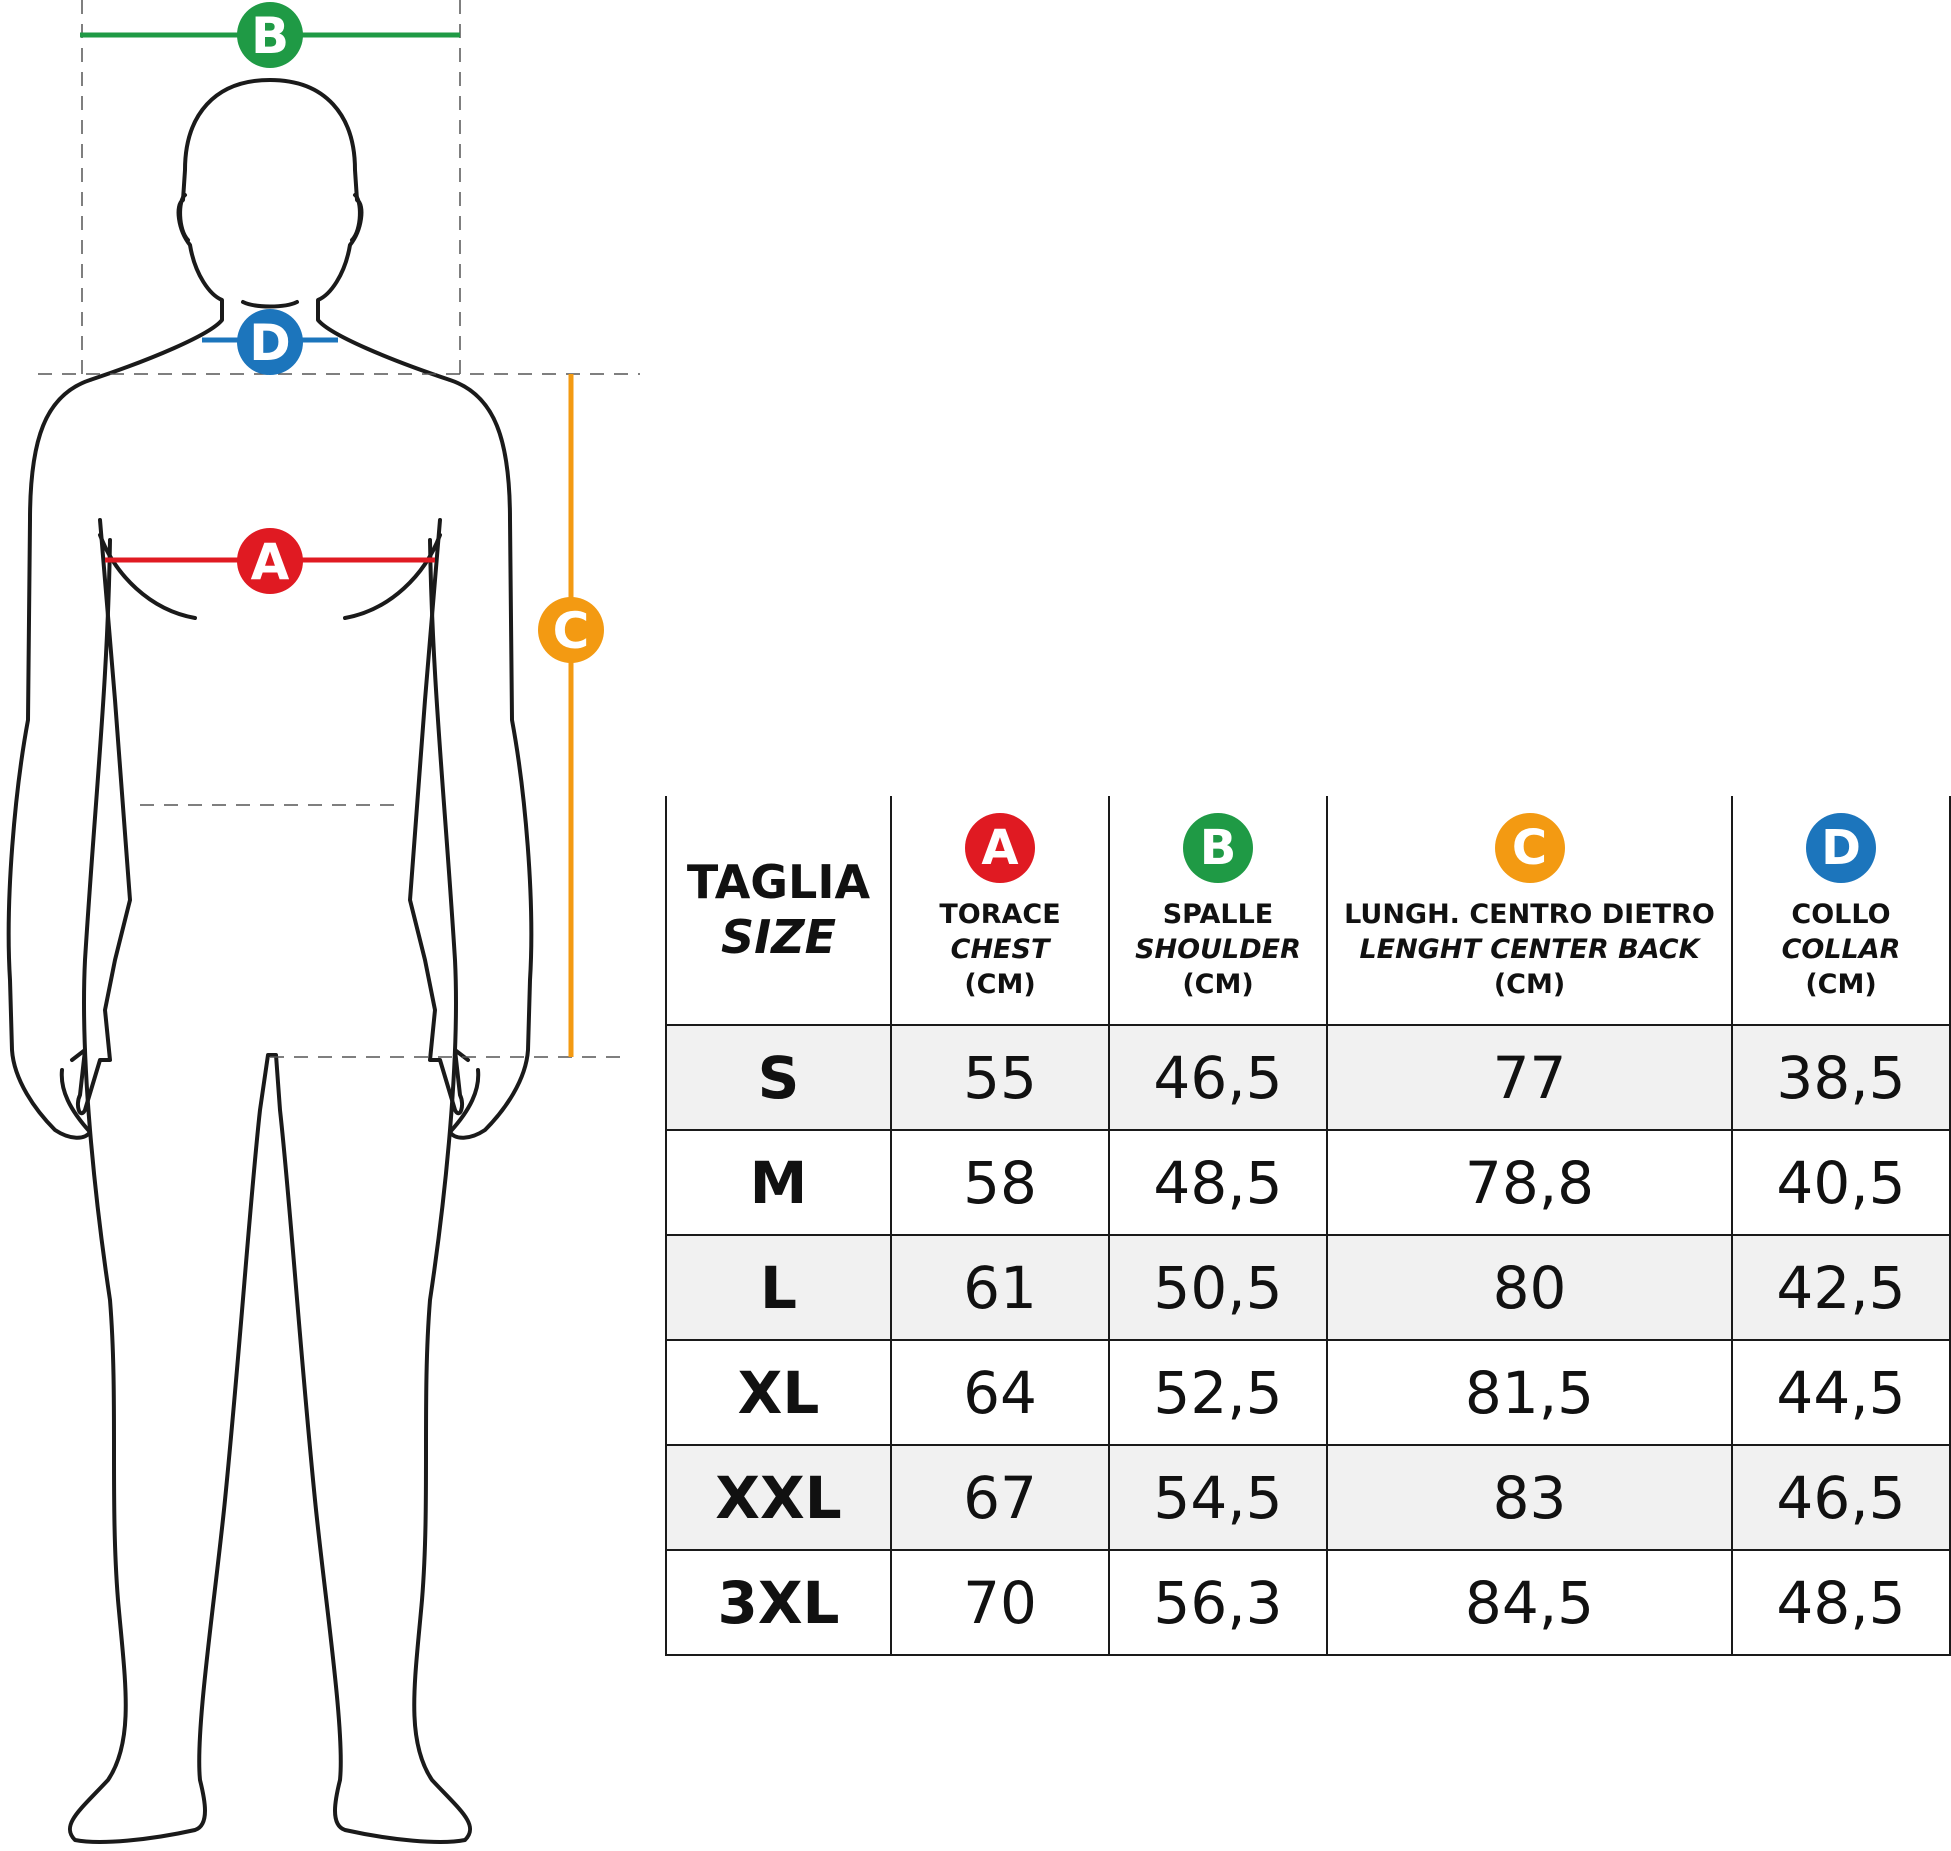  I want to click on measure-a: A, so click(270, 561).